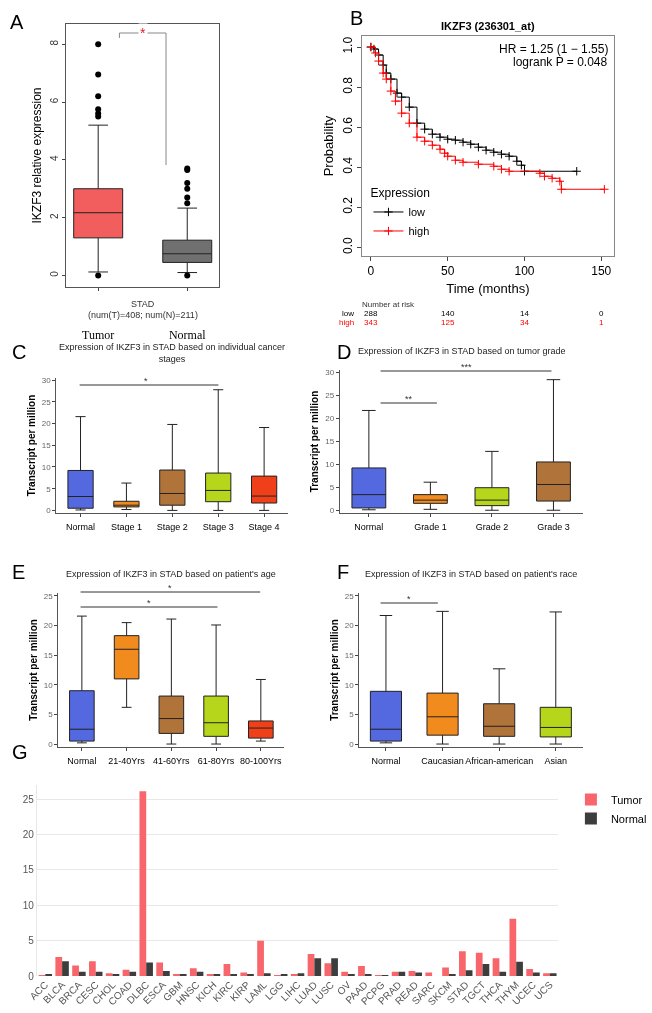 The width and height of the screenshot is (652, 1013). I want to click on text: D, so click(344, 352).